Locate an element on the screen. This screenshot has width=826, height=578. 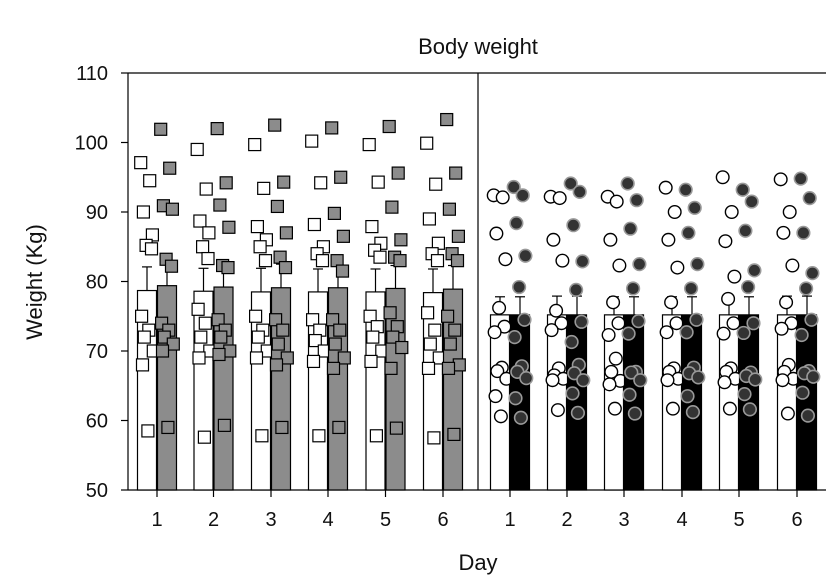
x-tick-label: 3 is located at coordinates (270, 520).